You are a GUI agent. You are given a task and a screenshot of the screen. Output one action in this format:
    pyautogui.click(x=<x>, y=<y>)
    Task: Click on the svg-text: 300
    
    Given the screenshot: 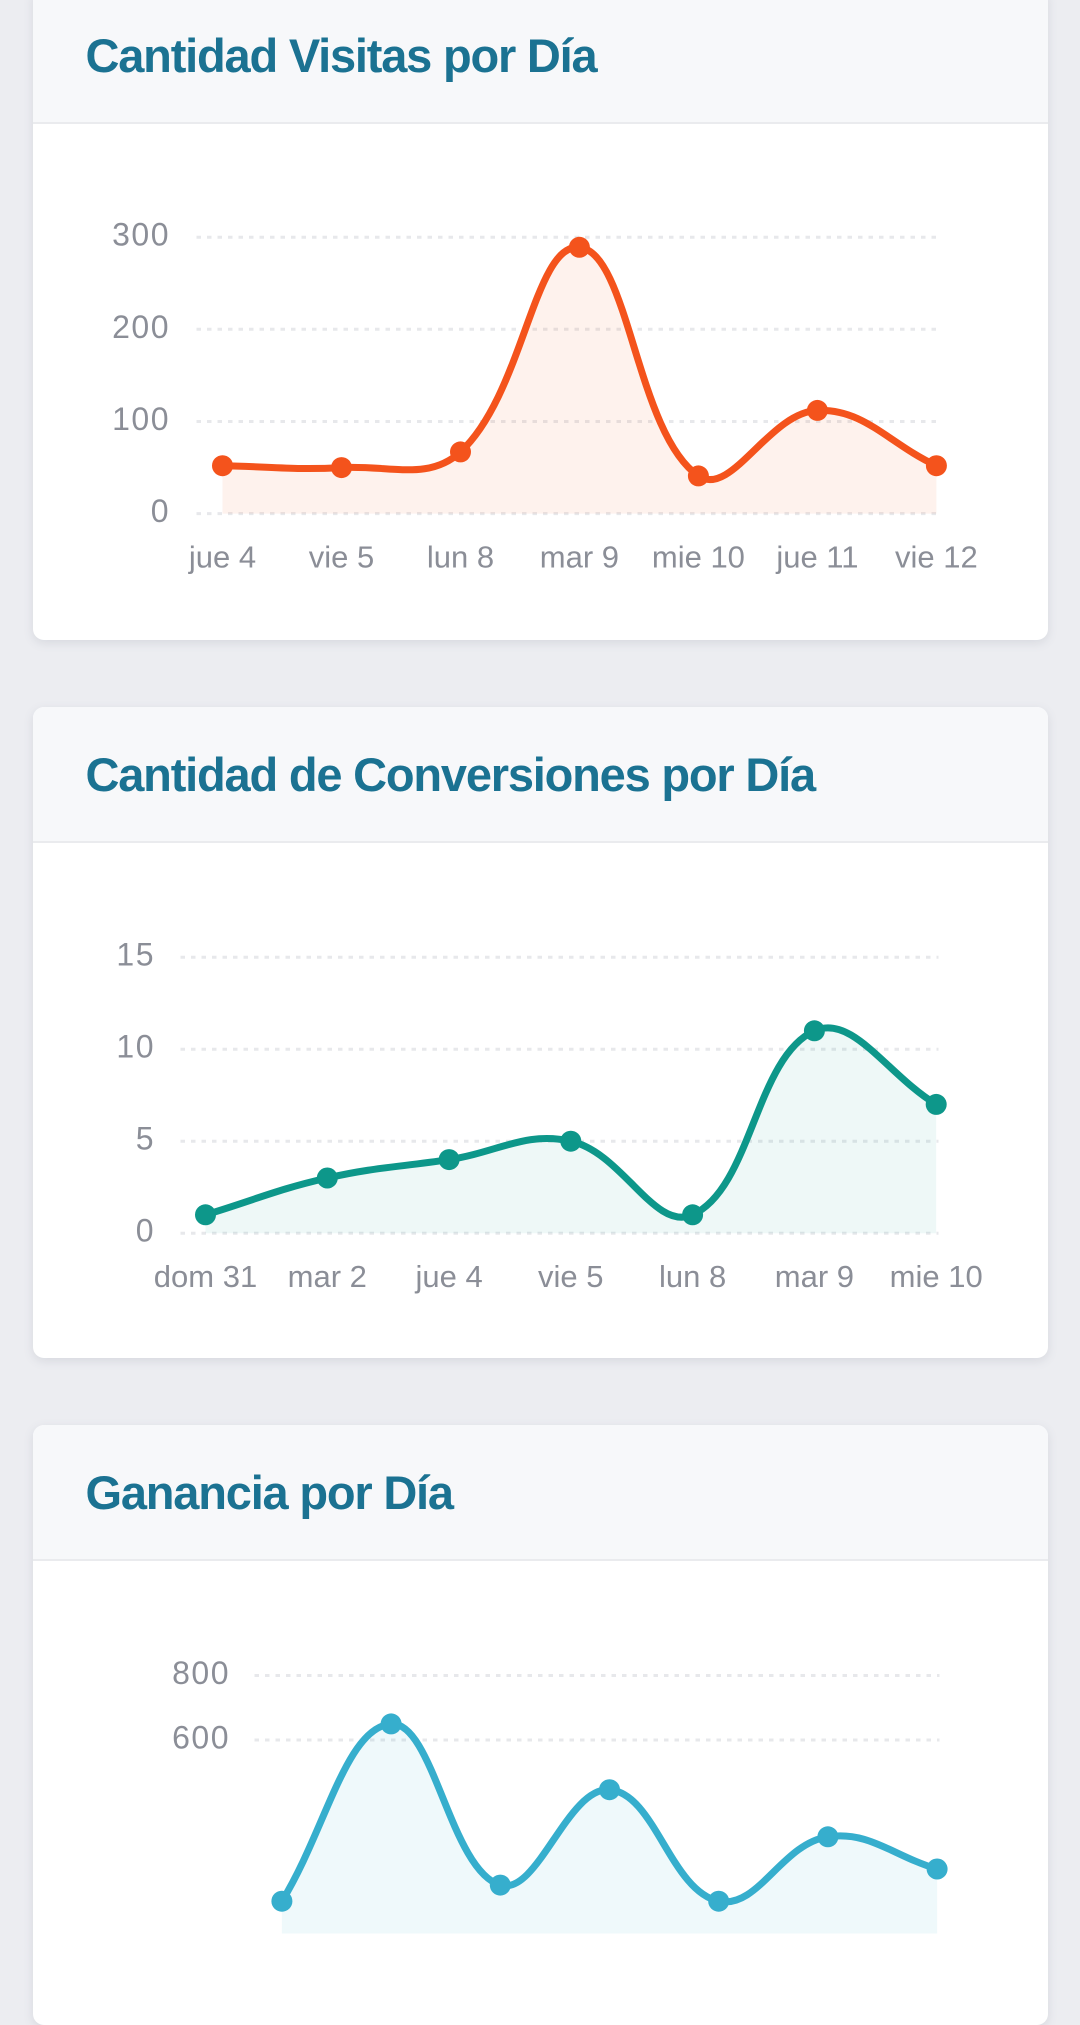 What is the action you would take?
    pyautogui.click(x=141, y=235)
    